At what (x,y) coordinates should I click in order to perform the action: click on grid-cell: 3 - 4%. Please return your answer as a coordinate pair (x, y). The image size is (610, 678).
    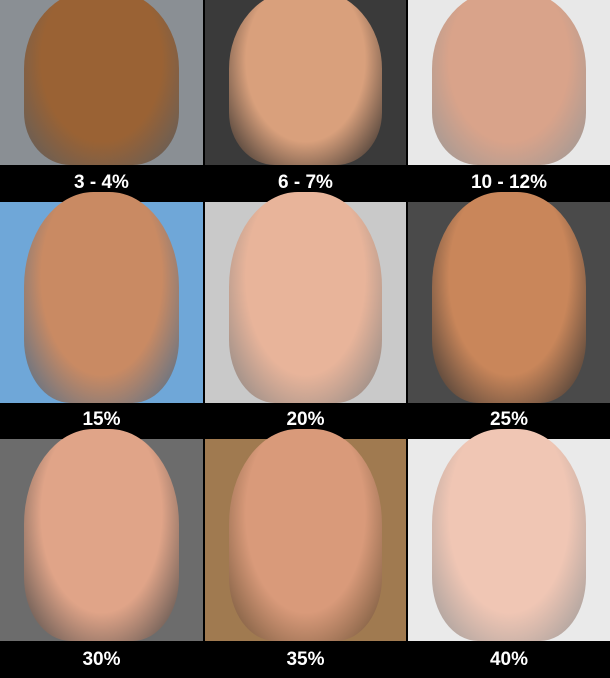
    Looking at the image, I should click on (101, 100).